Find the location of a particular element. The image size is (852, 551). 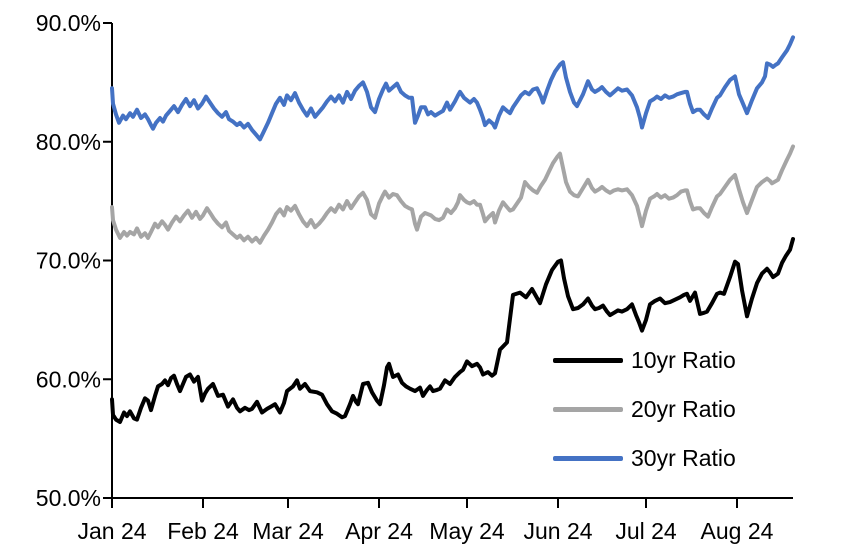

legend-label: 20yr Ratio is located at coordinates (683, 409).